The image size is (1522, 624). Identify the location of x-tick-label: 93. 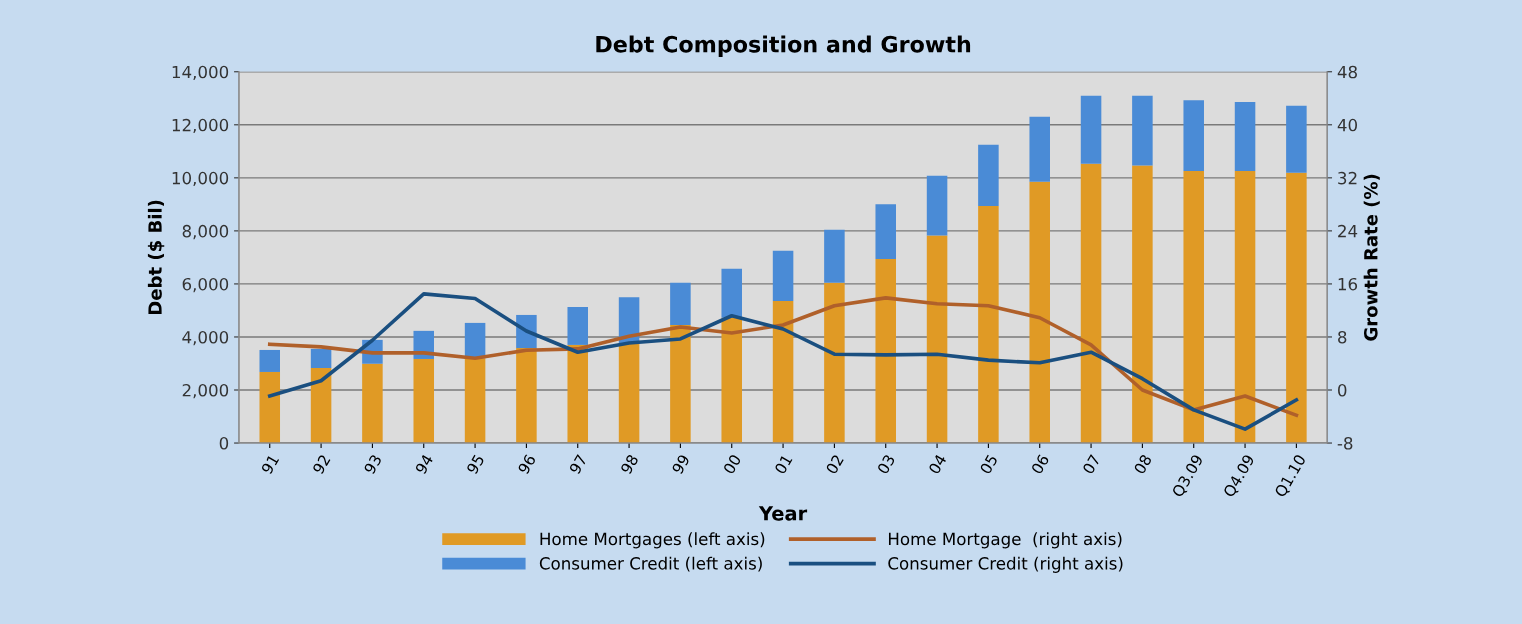
(373, 464).